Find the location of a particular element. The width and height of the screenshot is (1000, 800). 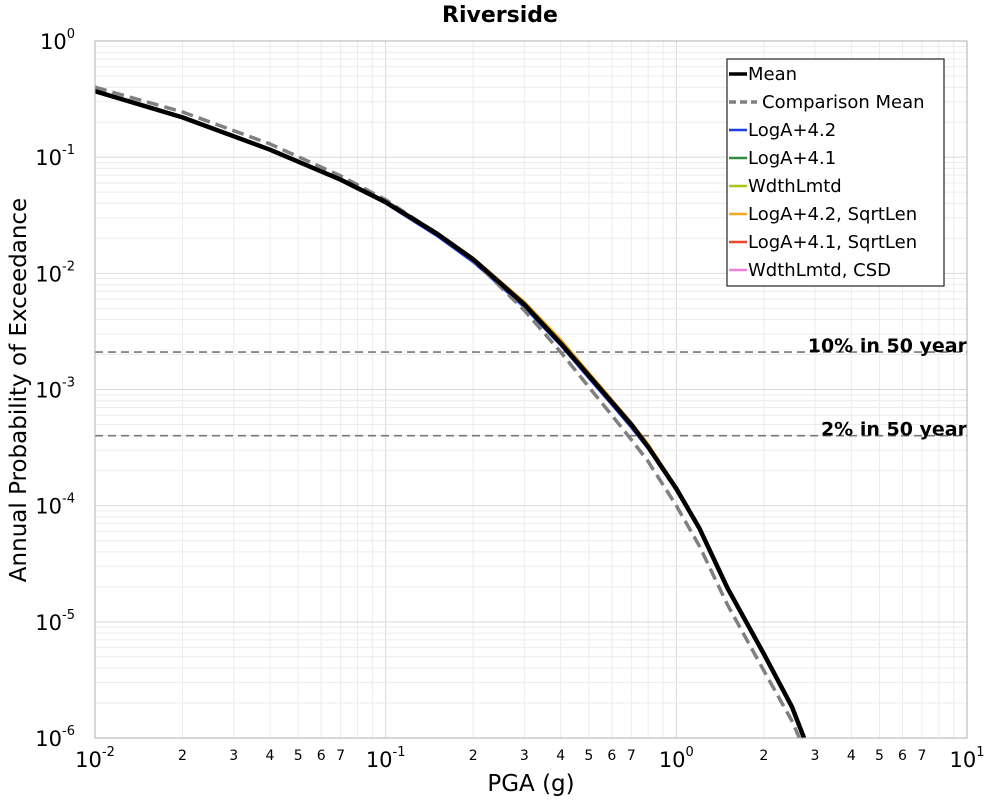

legend-label: LogA+4.1 is located at coordinates (792, 158).